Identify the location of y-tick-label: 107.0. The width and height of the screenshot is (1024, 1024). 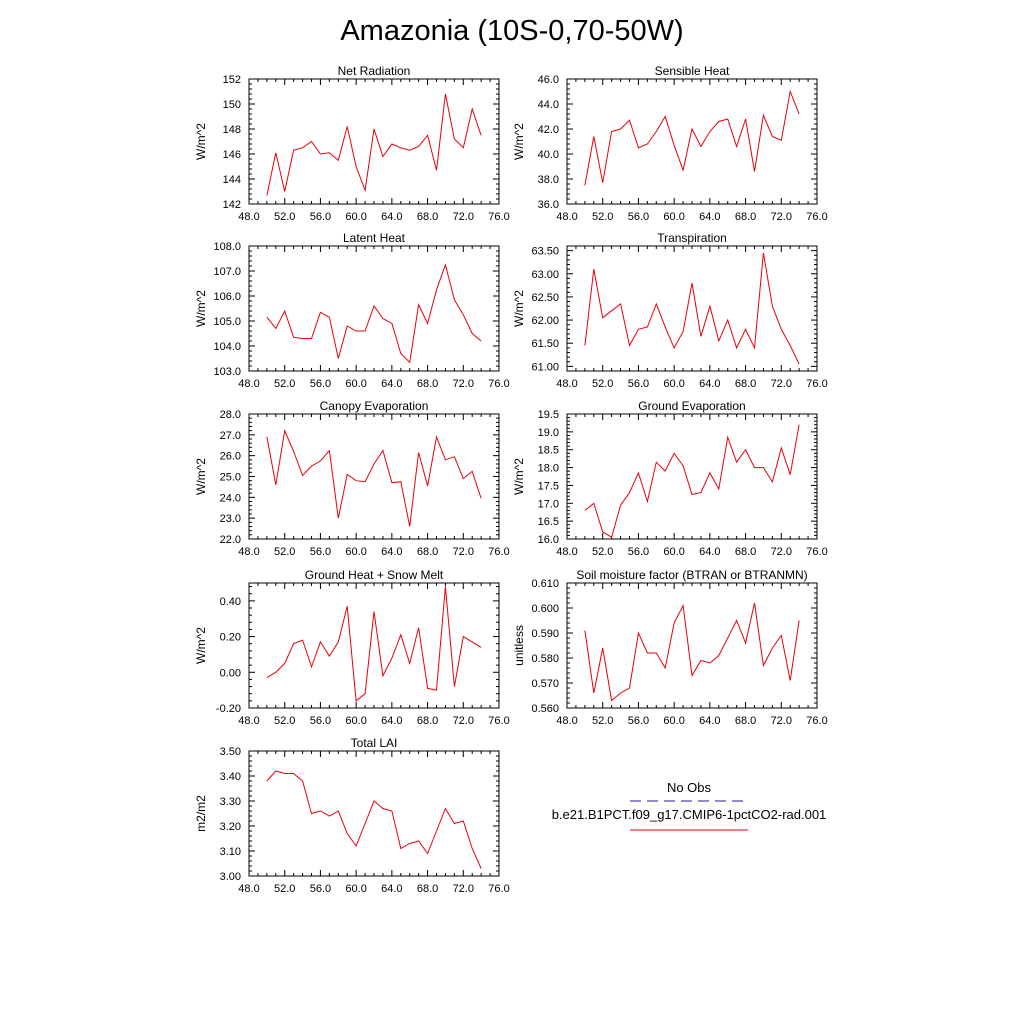
(227, 272).